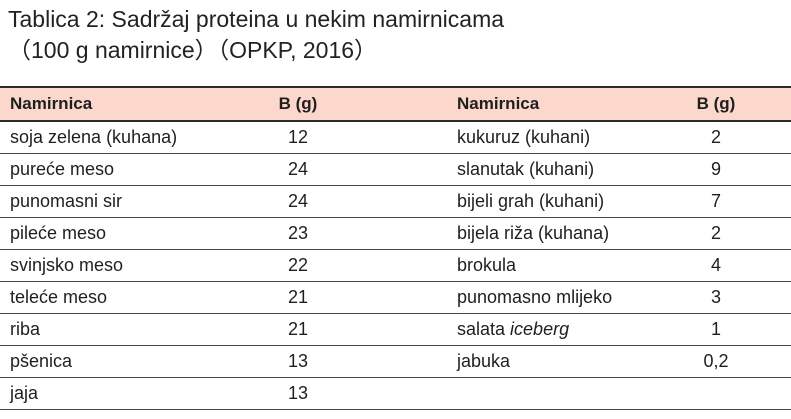  What do you see at coordinates (298, 137) in the screenshot?
I see `left-protein: 12` at bounding box center [298, 137].